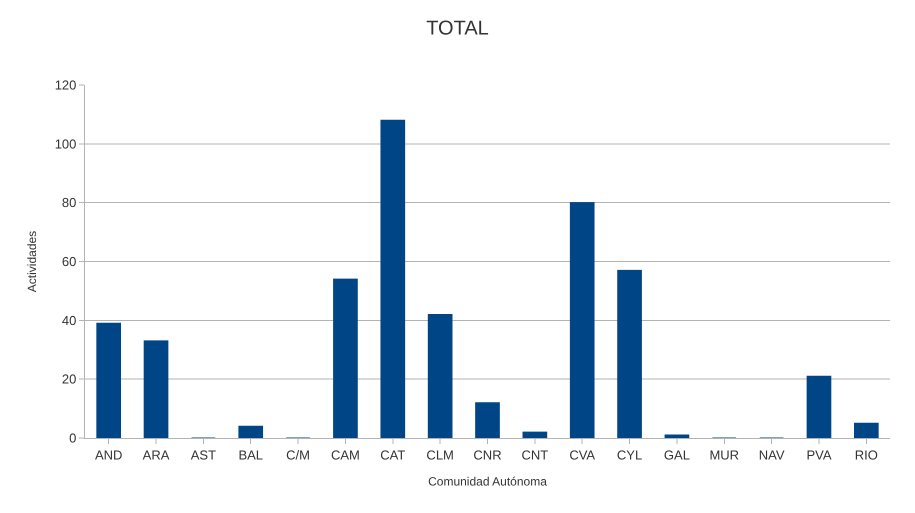  I want to click on x-axis-title: Comunidad Autónoma, so click(488, 481).